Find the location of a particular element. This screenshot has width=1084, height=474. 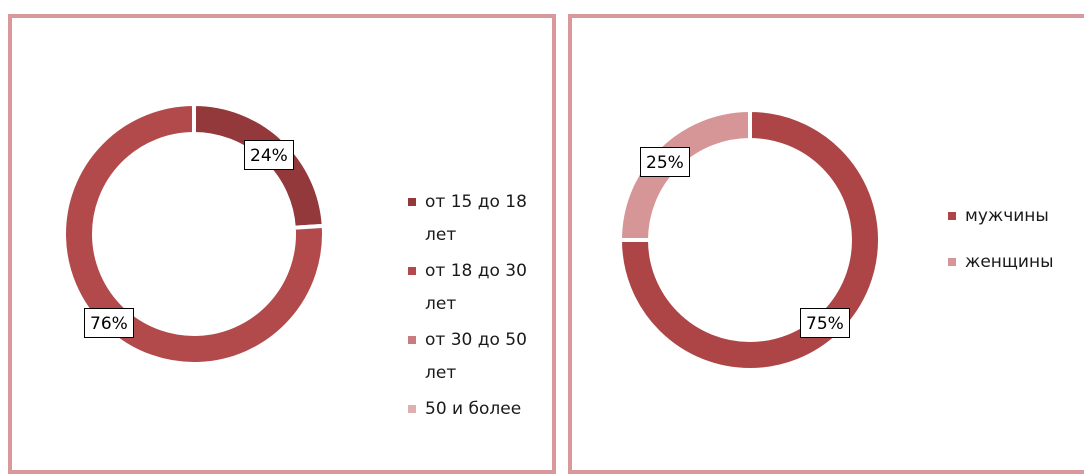

donut-chart-gender is located at coordinates (749, 239).